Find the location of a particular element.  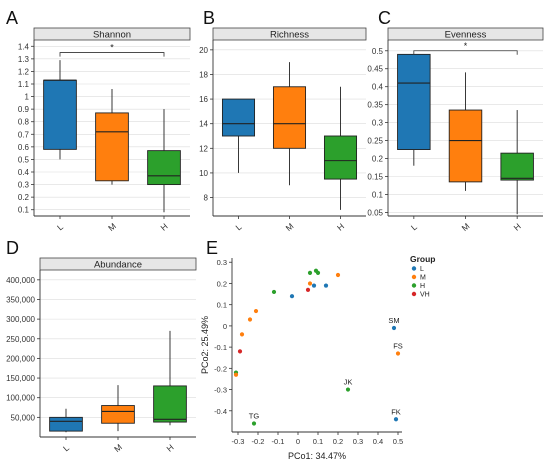

y-tick-label: 250,000 is located at coordinates (20, 339).